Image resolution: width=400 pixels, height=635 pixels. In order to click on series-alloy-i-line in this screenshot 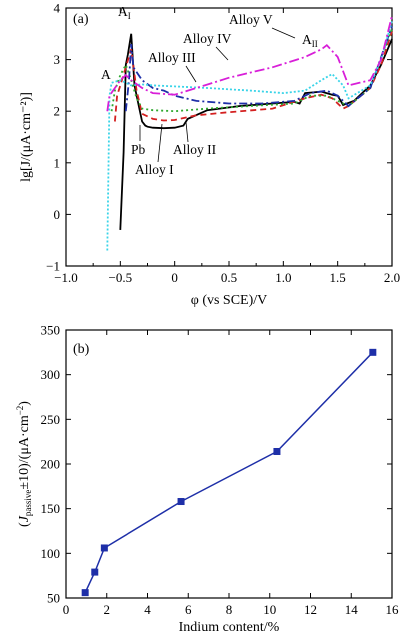, I will do `click(253, 76)`.